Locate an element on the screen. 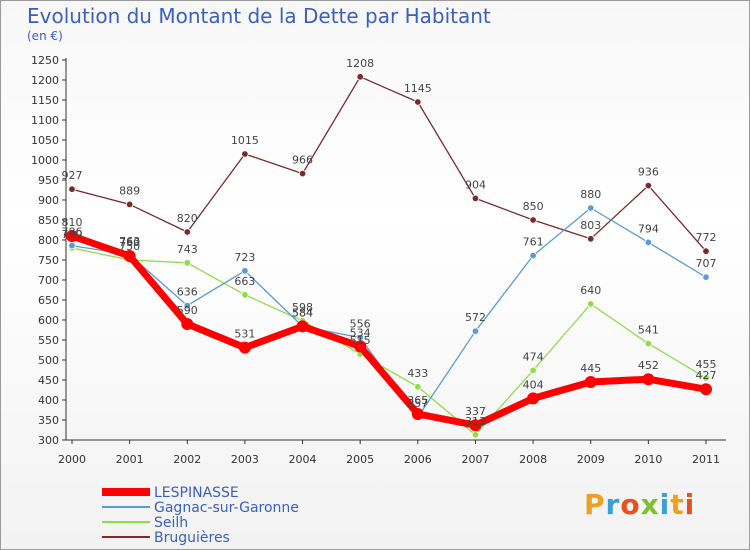 The height and width of the screenshot is (550, 750). data-label: 515 is located at coordinates (360, 340).